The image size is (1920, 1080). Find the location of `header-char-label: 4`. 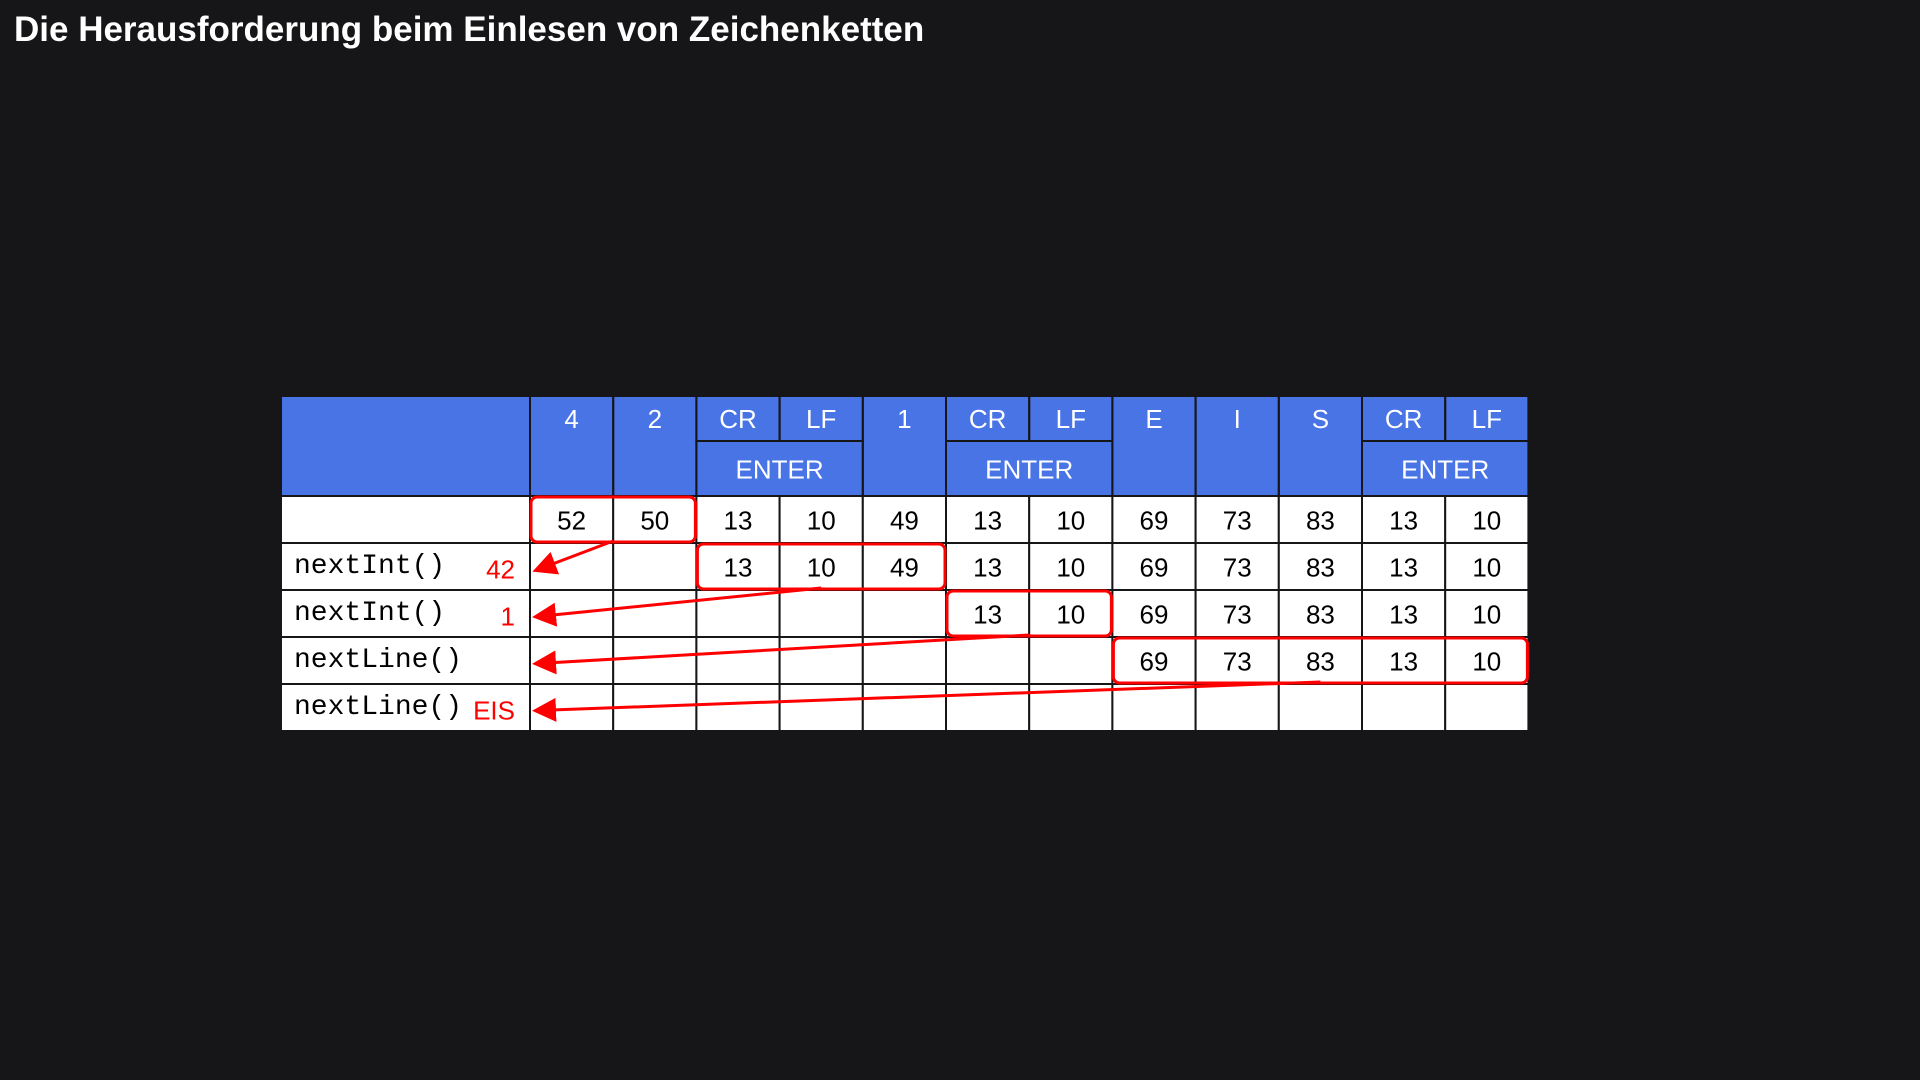

header-char-label: 4 is located at coordinates (571, 419).